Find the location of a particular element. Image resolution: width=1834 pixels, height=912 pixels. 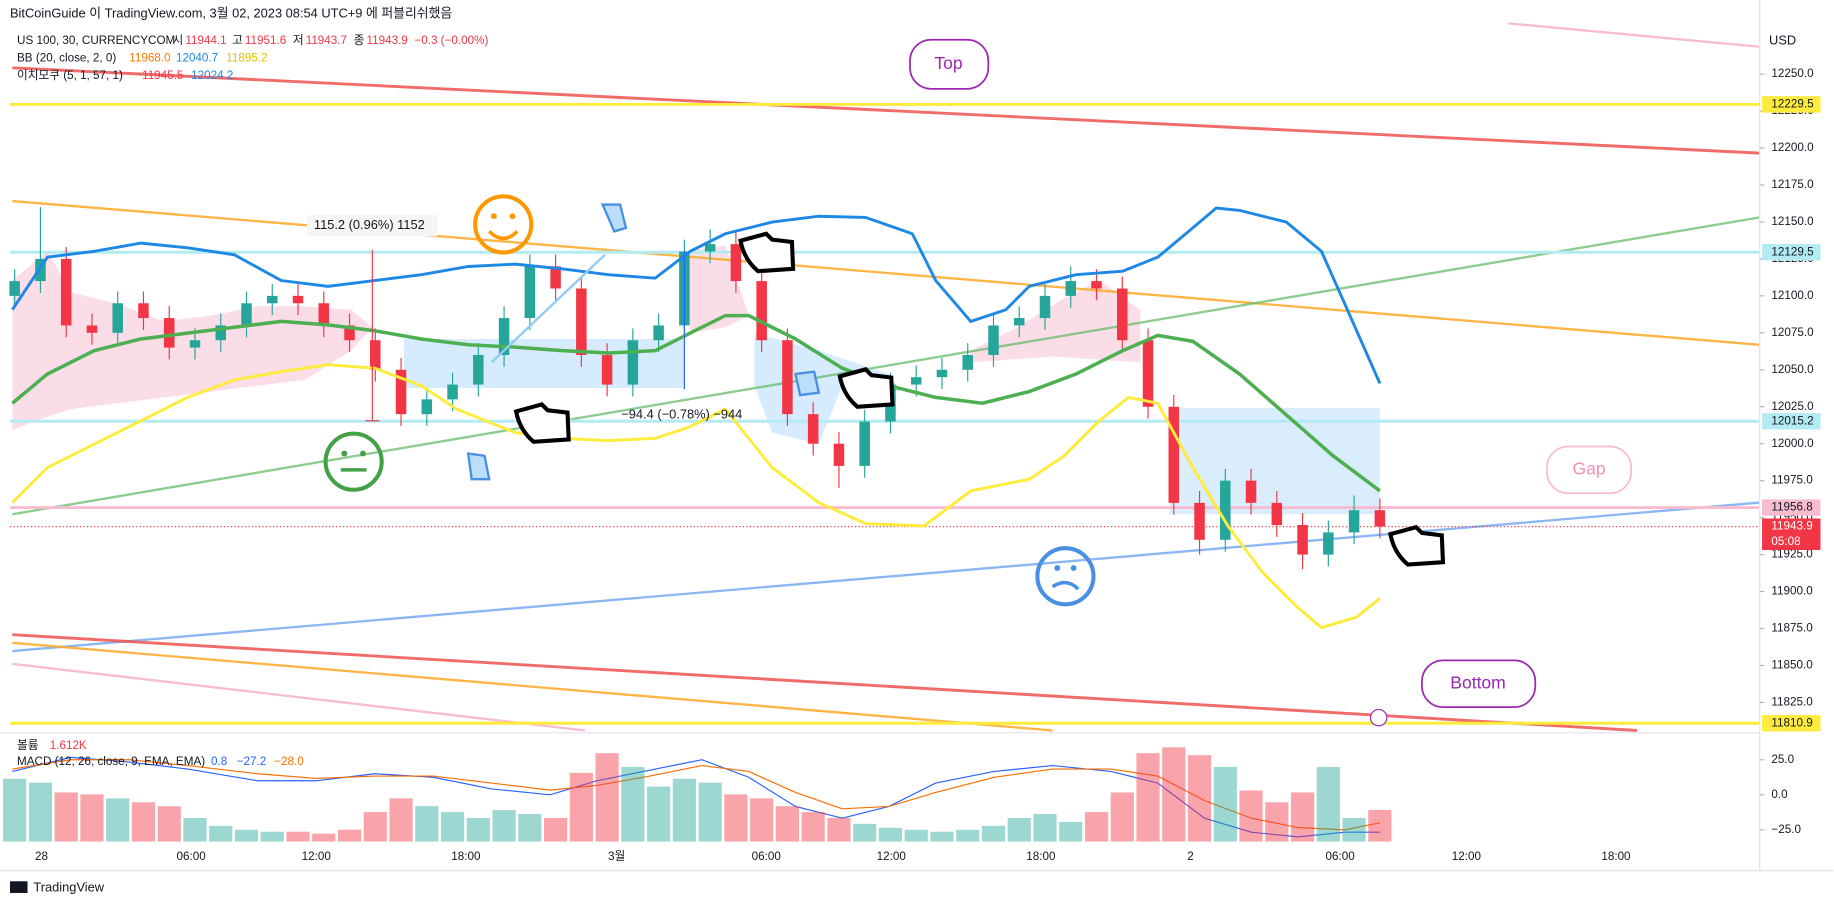

bb-upper is located at coordinates (696, 295).